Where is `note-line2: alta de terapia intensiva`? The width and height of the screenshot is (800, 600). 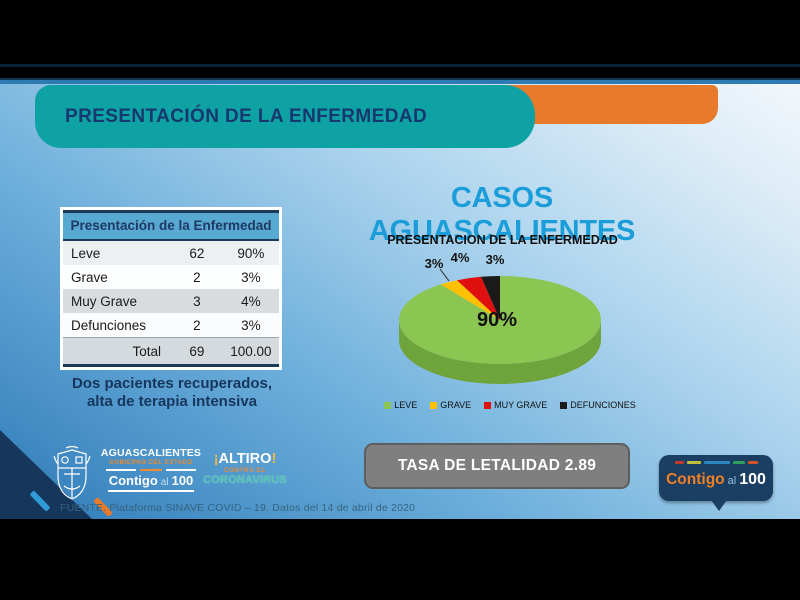
note-line2: alta de terapia intensiva is located at coordinates (172, 401).